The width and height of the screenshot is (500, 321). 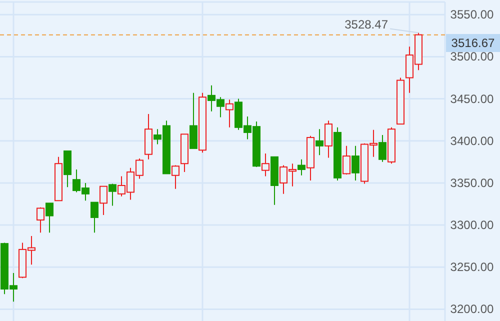 What do you see at coordinates (472, 183) in the screenshot?
I see `y-tick-label: 3350.00` at bounding box center [472, 183].